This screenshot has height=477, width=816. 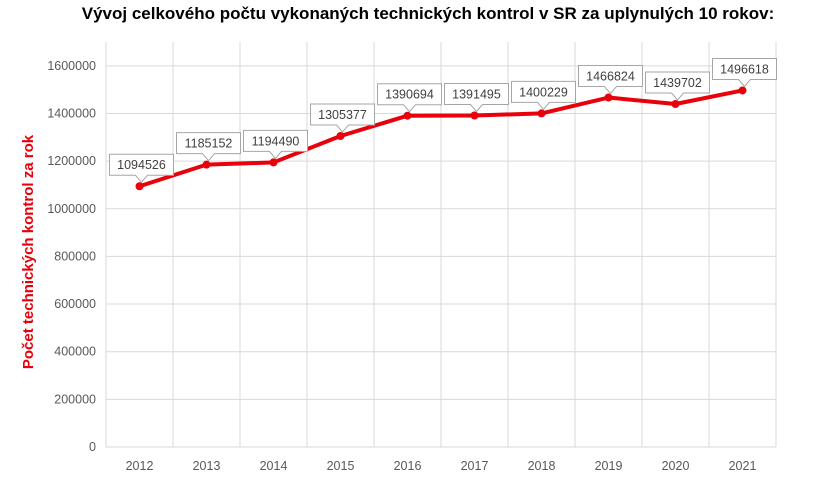 What do you see at coordinates (140, 466) in the screenshot?
I see `x-tick-label: 2012` at bounding box center [140, 466].